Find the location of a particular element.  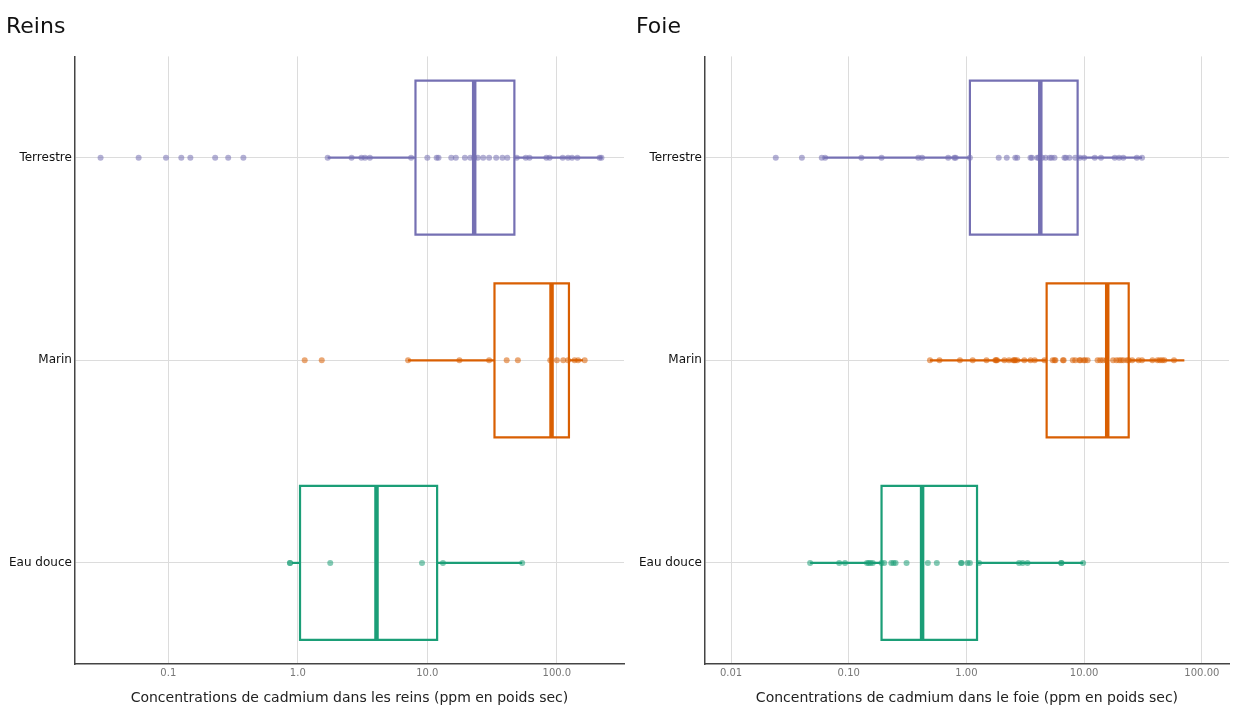

x-tick-label: 10.0 is located at coordinates (427, 672).